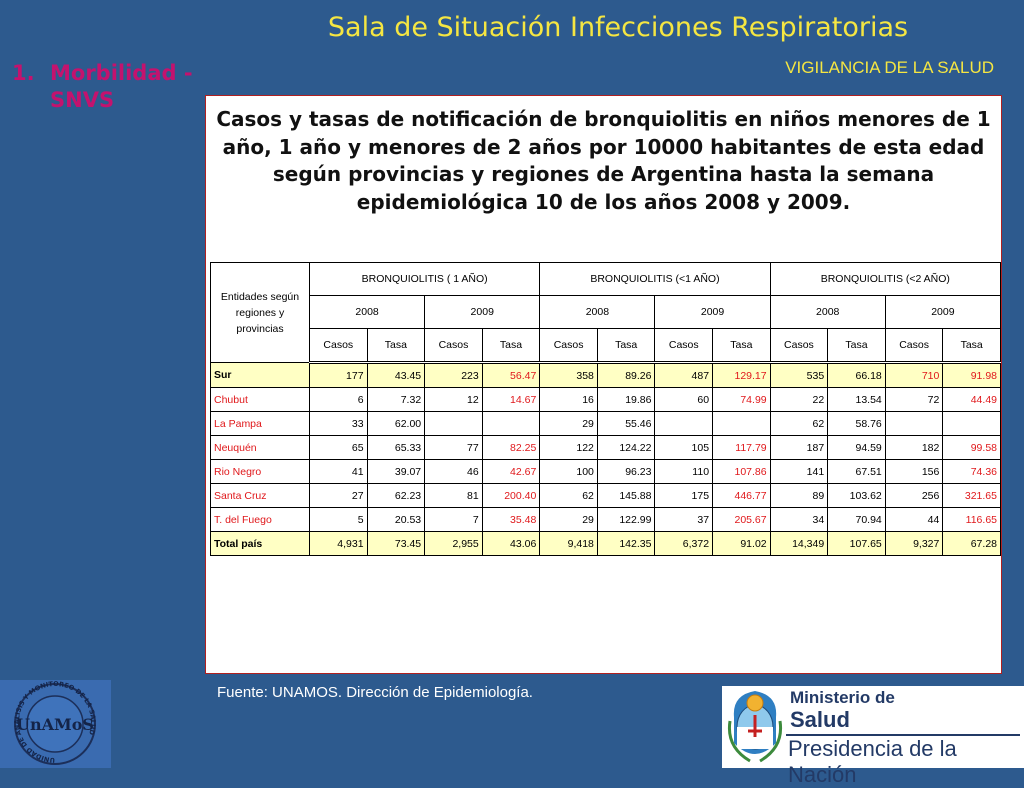 The image size is (1024, 788). What do you see at coordinates (453, 399) in the screenshot?
I see `table-cell: 12` at bounding box center [453, 399].